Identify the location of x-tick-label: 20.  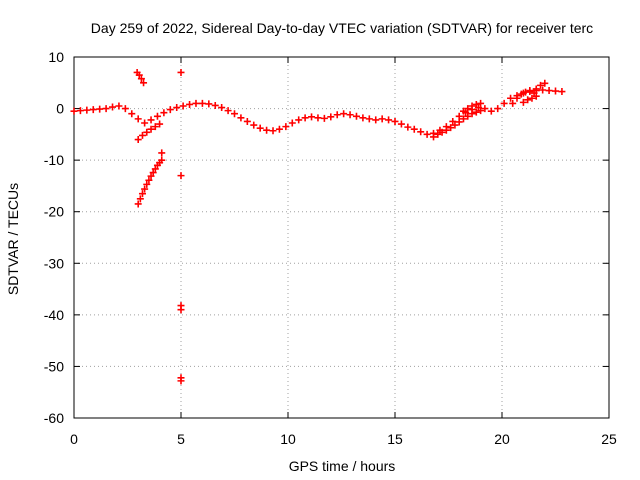
(502, 439).